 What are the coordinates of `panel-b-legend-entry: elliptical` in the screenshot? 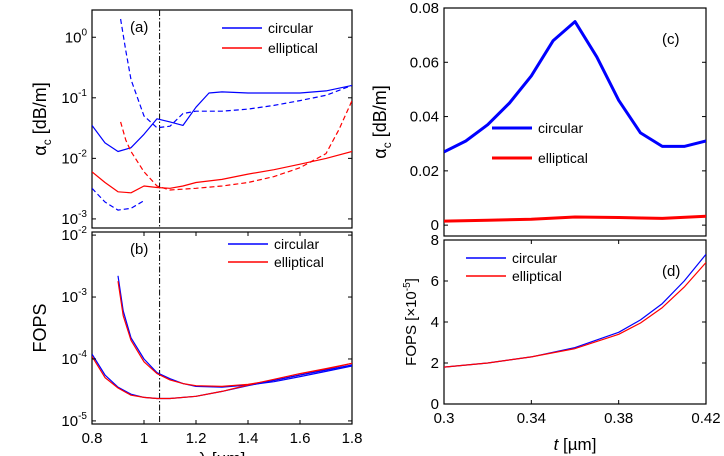 It's located at (299, 262).